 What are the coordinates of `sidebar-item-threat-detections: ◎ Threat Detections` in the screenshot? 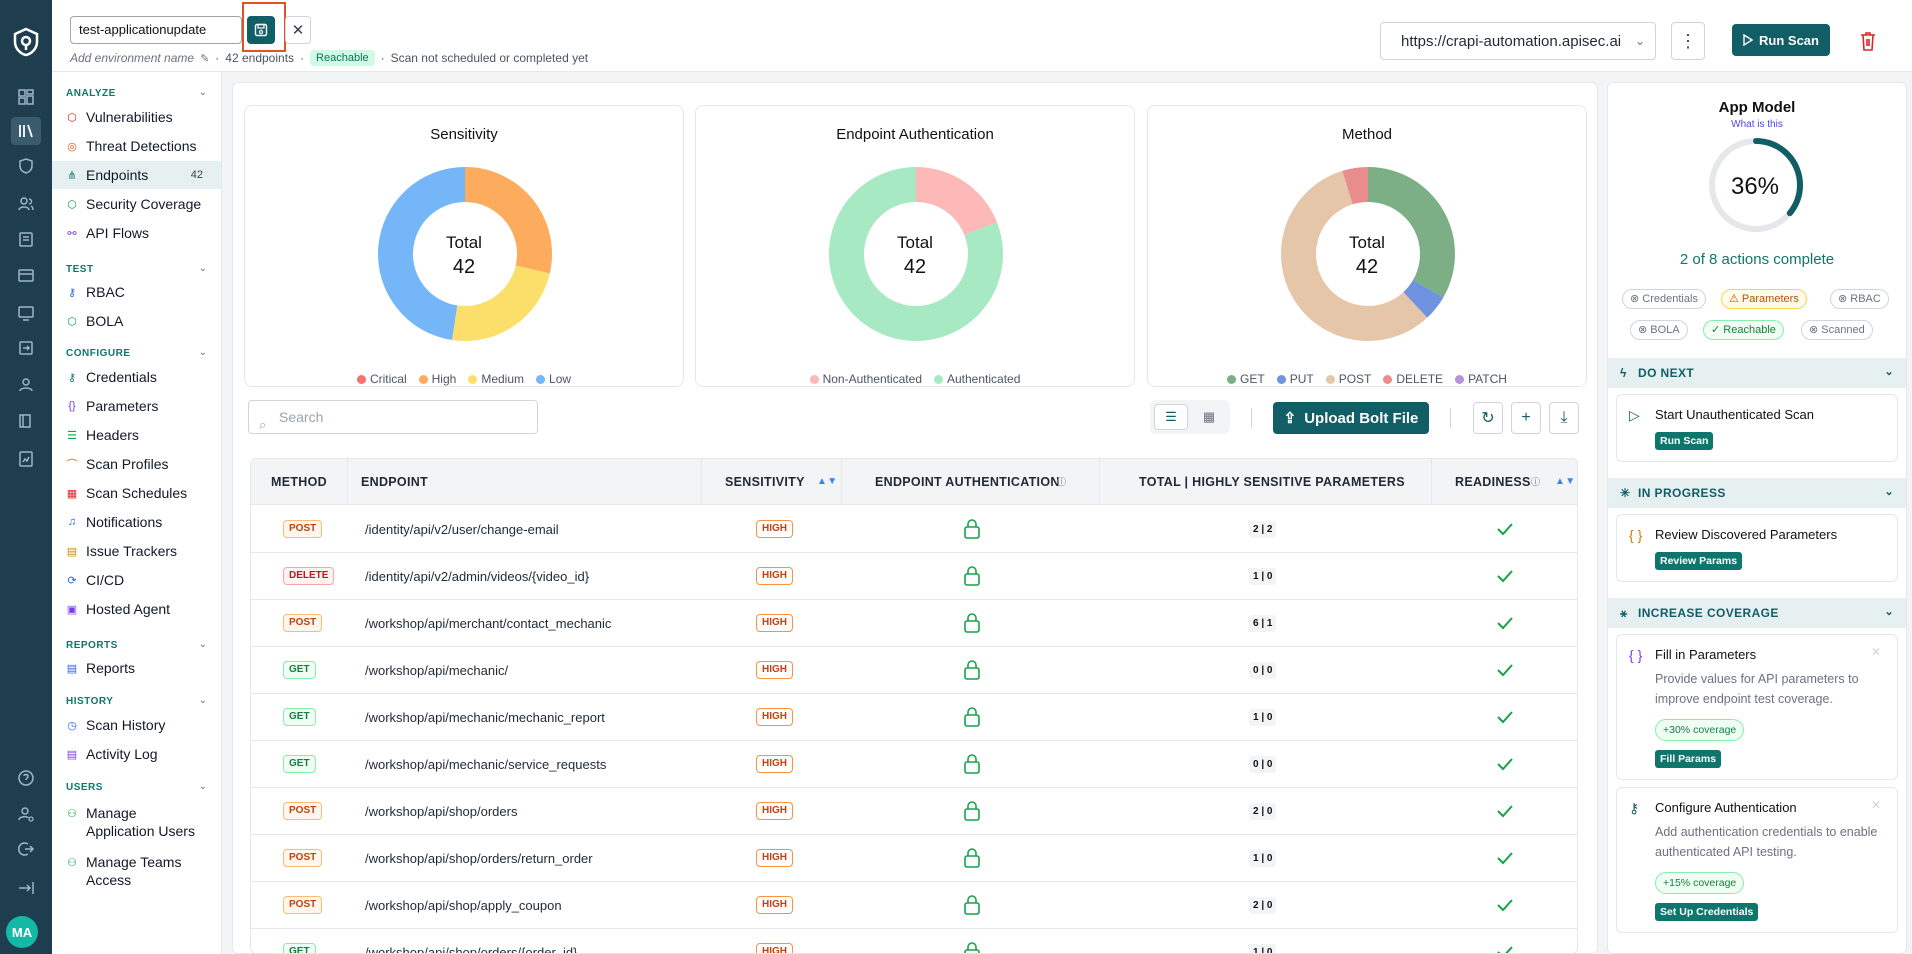 It's located at (132, 146).